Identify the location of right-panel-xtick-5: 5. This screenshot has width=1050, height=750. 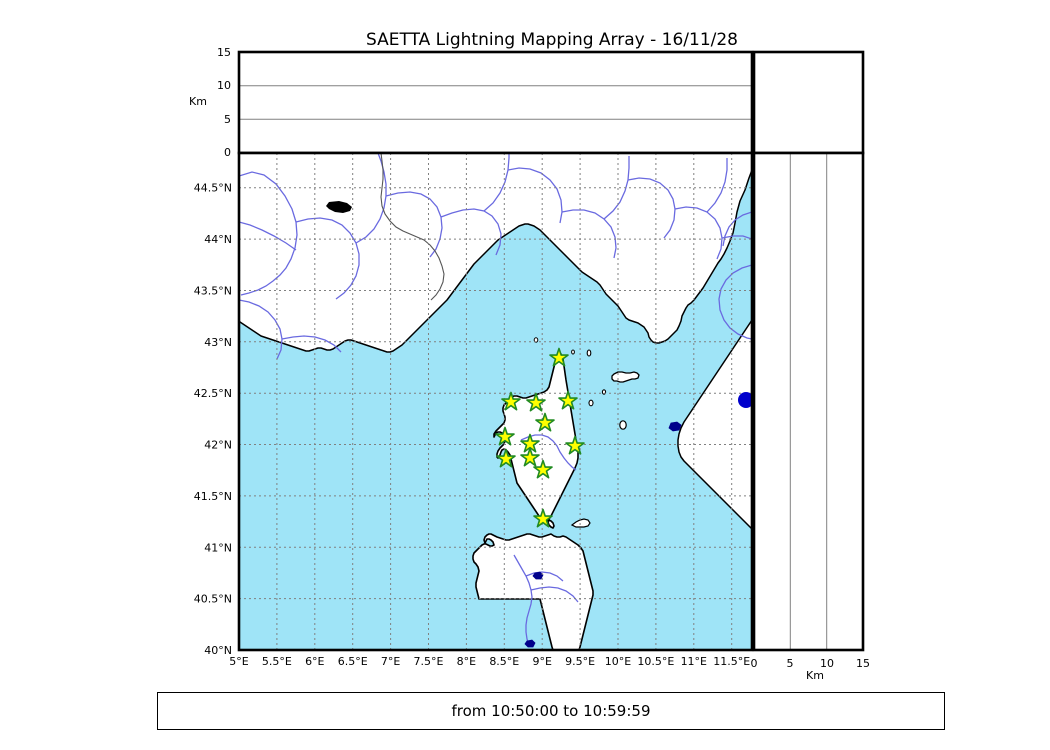
(790, 663).